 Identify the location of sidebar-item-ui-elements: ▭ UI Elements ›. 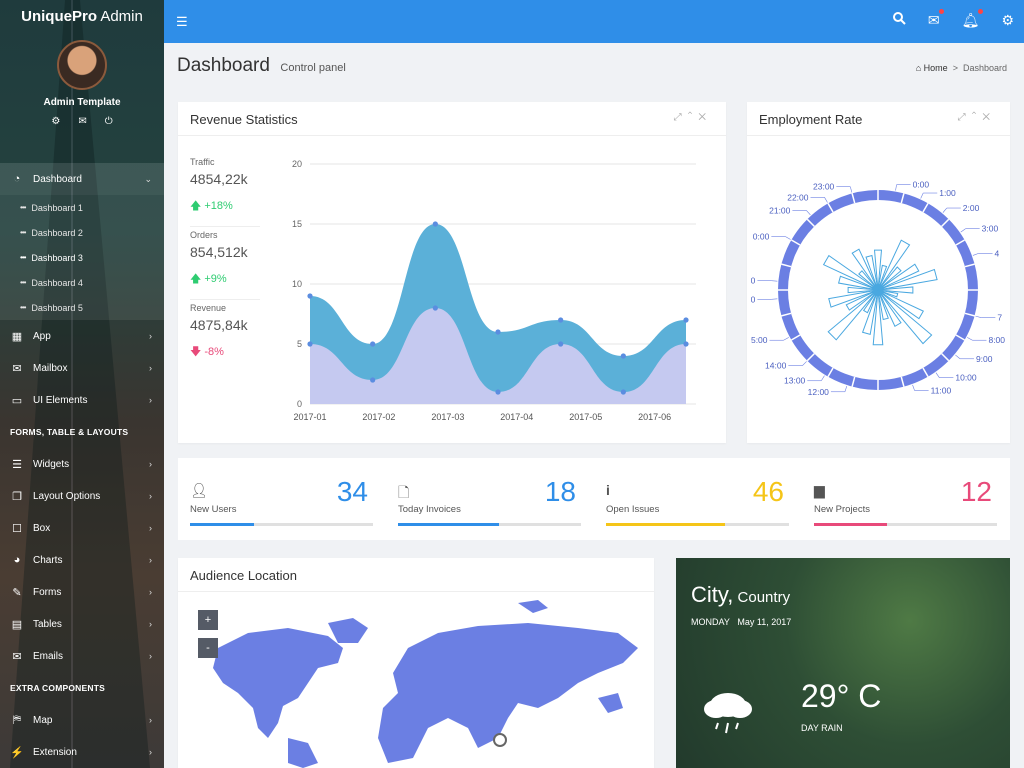
(81, 400).